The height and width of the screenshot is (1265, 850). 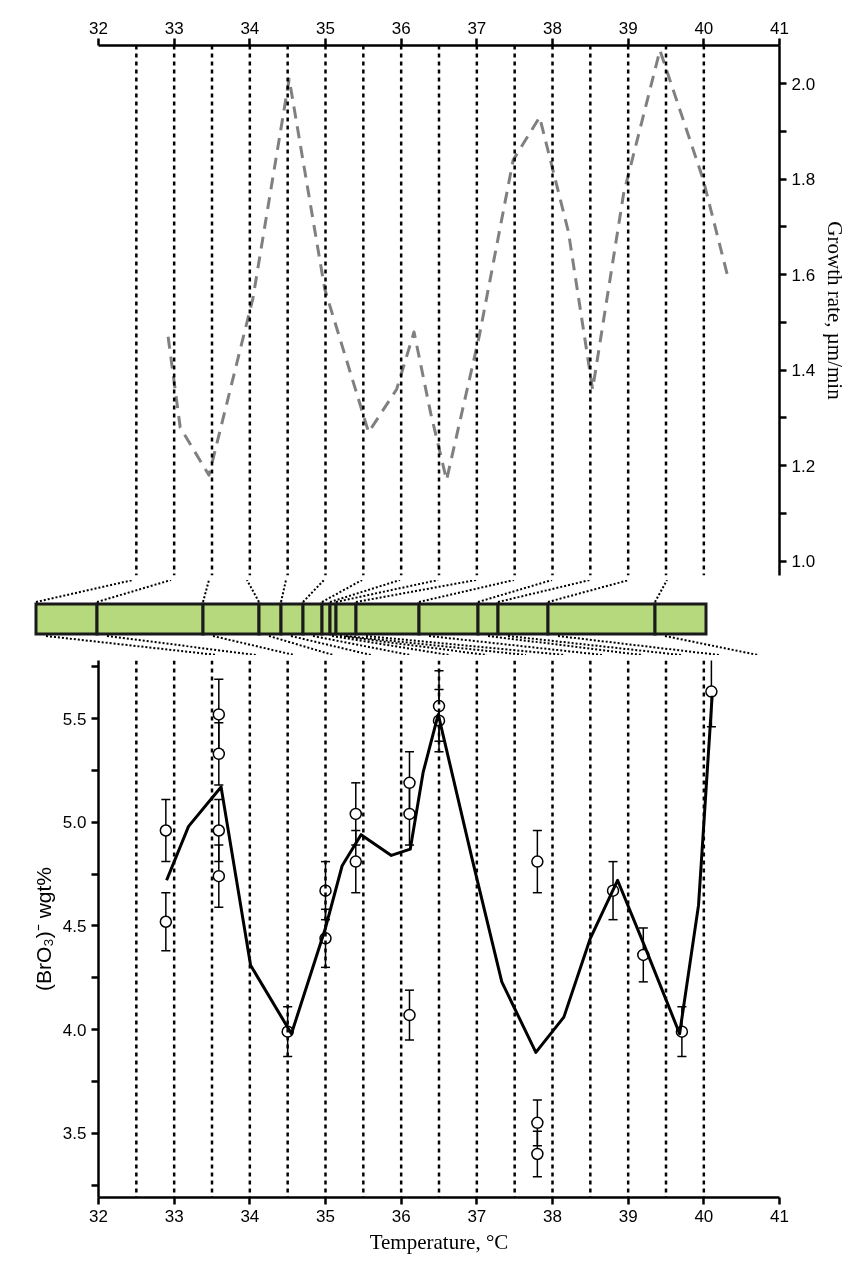 I want to click on y-tick-label: 5.0, so click(x=74, y=823).